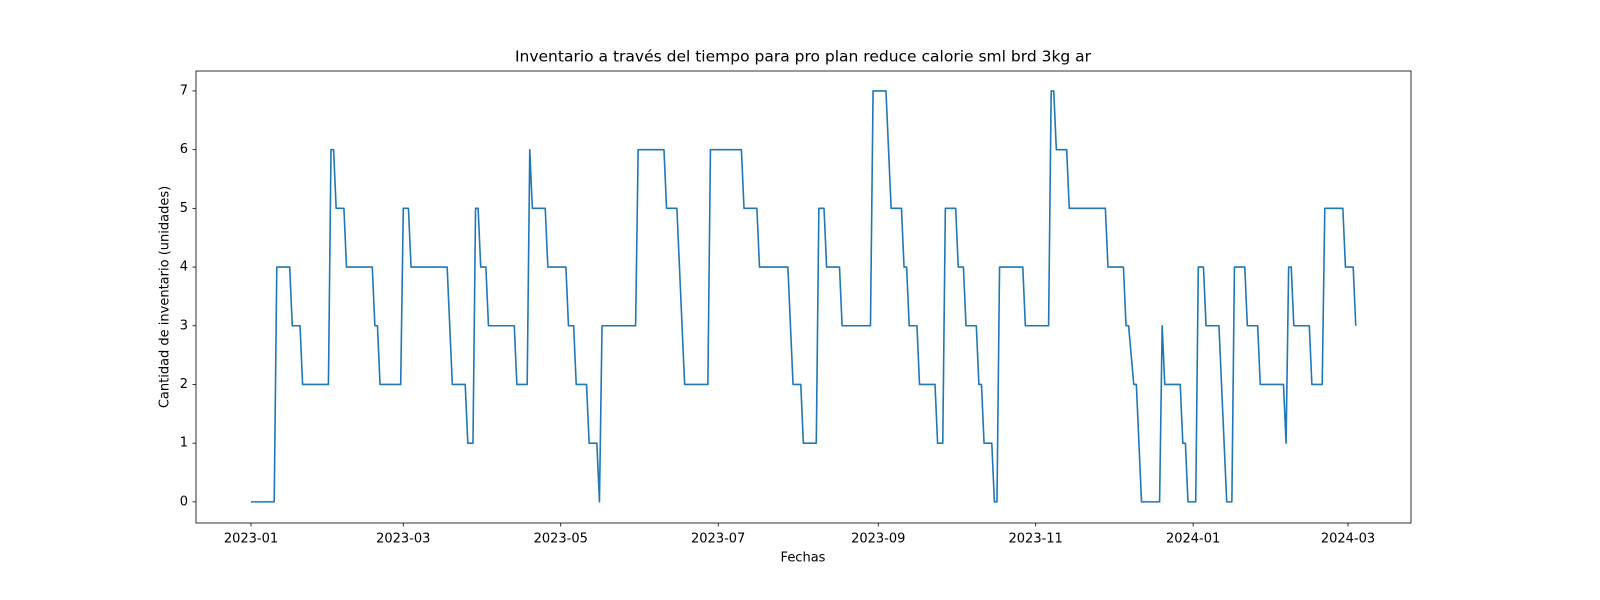  Describe the element at coordinates (803, 558) in the screenshot. I see `x-axis-label: Fechas` at that location.